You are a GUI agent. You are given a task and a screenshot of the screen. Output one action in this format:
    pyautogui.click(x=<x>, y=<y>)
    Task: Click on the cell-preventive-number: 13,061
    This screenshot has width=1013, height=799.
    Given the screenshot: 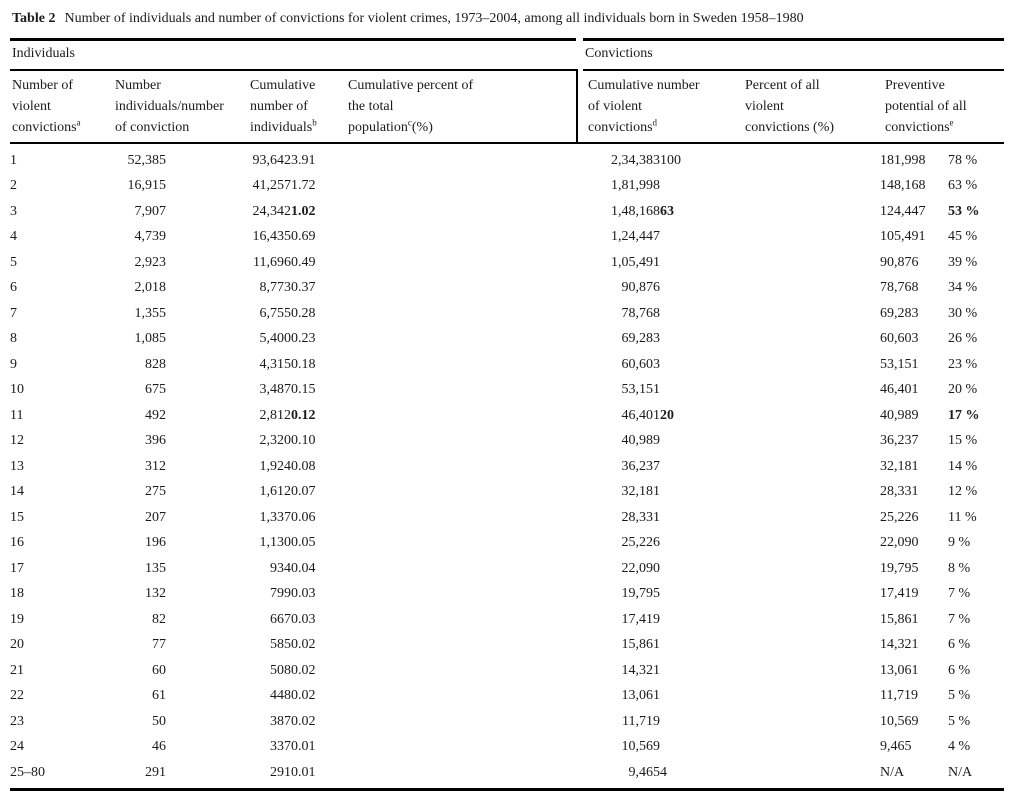 What is the action you would take?
    pyautogui.click(x=899, y=670)
    